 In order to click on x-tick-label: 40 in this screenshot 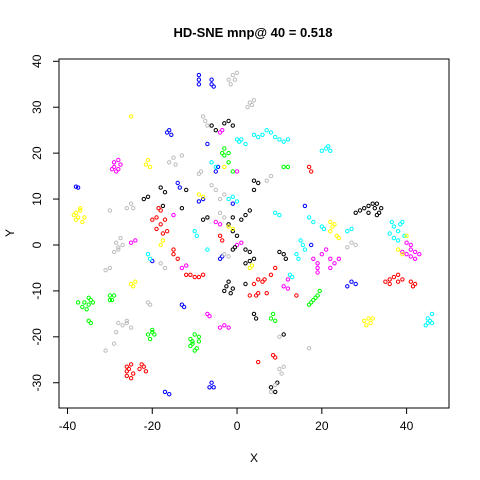, I will do `click(407, 426)`.